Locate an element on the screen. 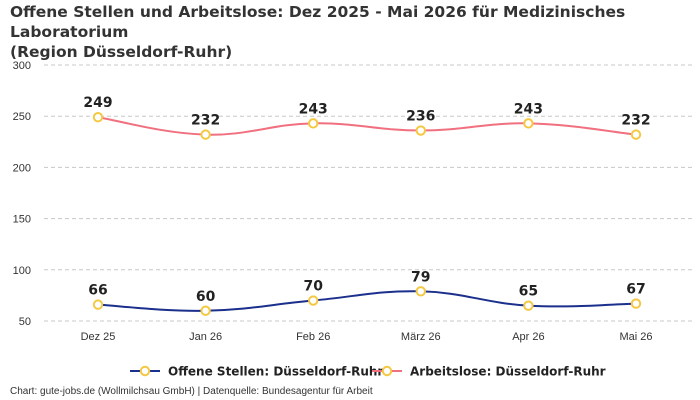 This screenshot has height=400, width=700. data-label: 65 is located at coordinates (528, 292).